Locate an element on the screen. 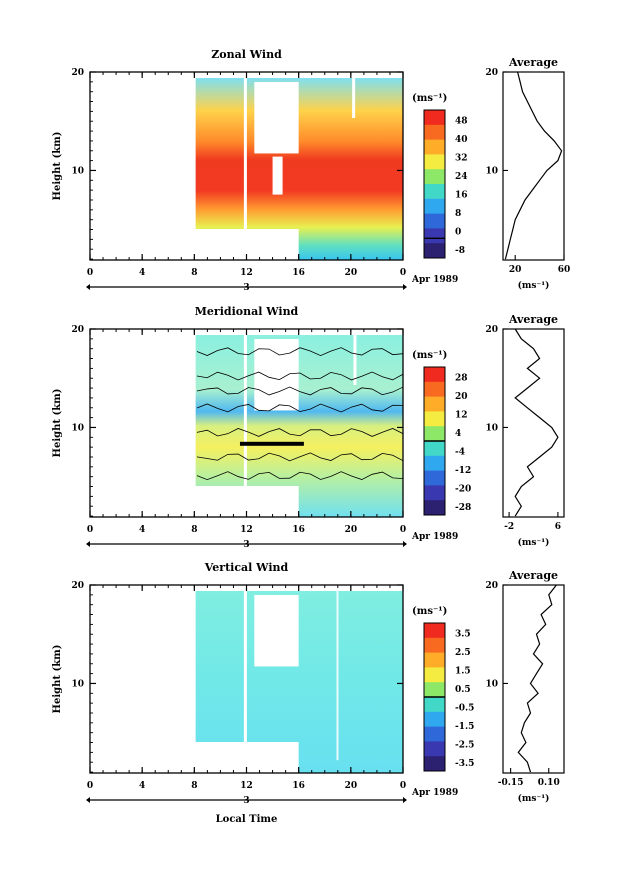 This screenshot has width=619, height=873. colorbar-tick-label: 28 is located at coordinates (461, 378).